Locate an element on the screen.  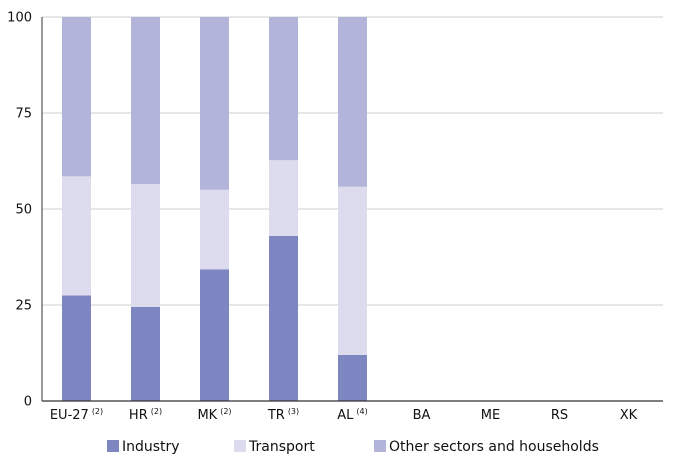
x-tick-category: RS is located at coordinates (559, 415).